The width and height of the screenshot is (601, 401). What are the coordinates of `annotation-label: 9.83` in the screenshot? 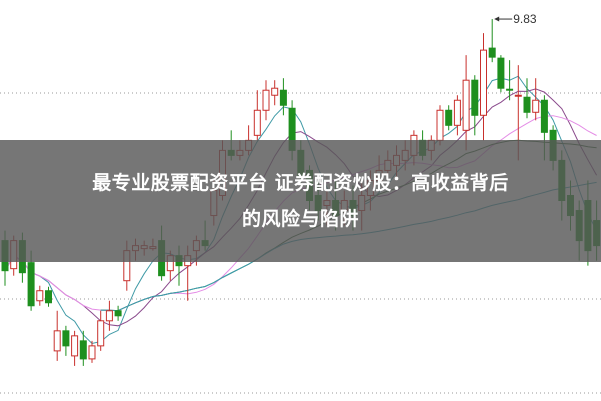 It's located at (525, 19).